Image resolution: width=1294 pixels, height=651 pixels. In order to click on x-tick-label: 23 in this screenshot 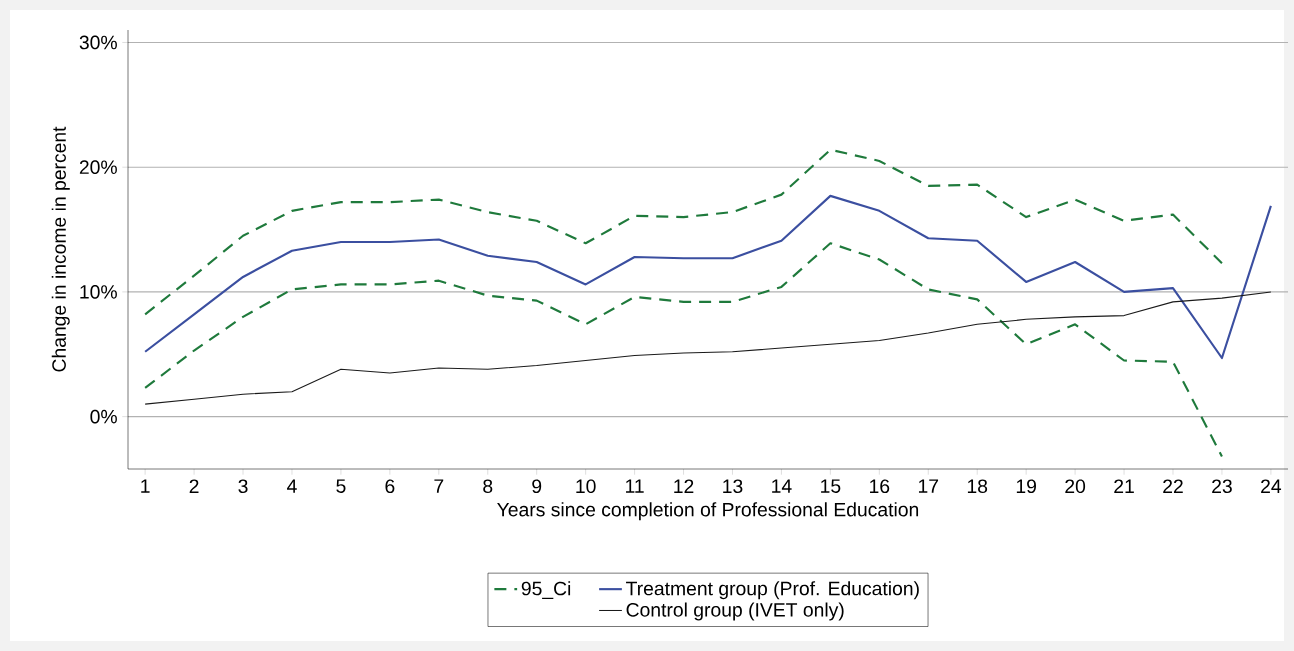, I will do `click(1222, 486)`.